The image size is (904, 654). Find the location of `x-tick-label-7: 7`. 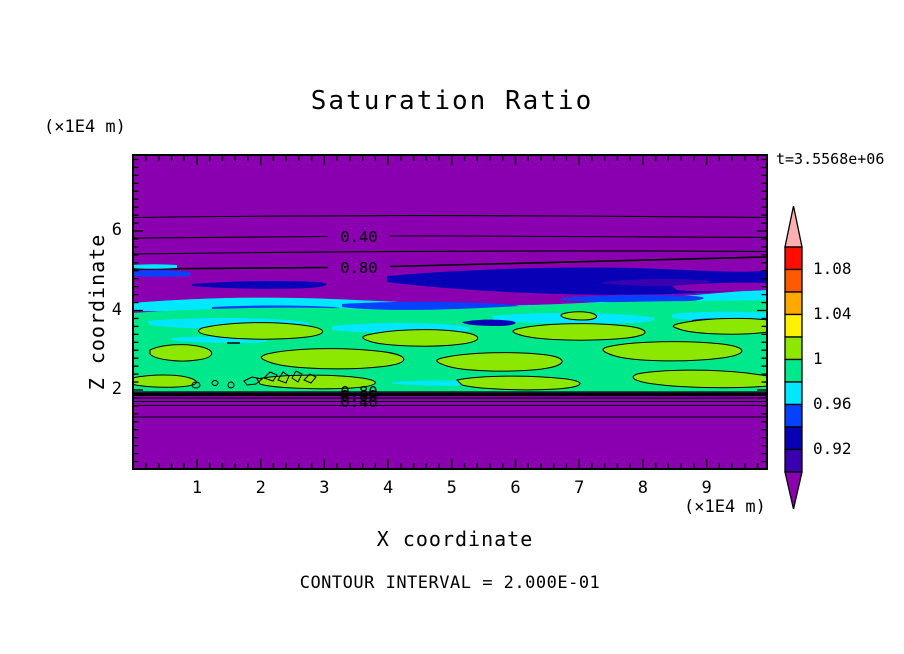

x-tick-label-7: 7 is located at coordinates (579, 488).